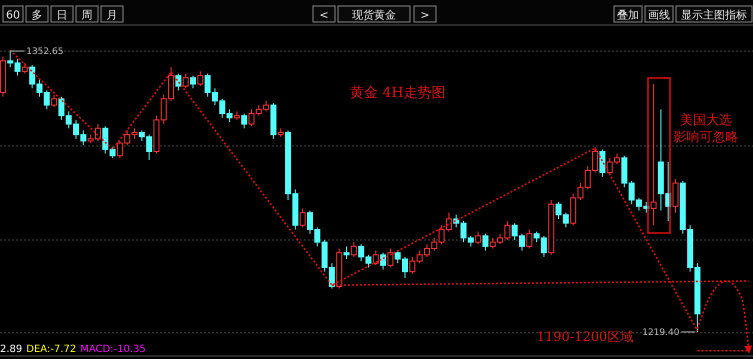 The width and height of the screenshot is (753, 359). Describe the element at coordinates (398, 93) in the screenshot. I see `text: 黄金 4H走势图` at that location.